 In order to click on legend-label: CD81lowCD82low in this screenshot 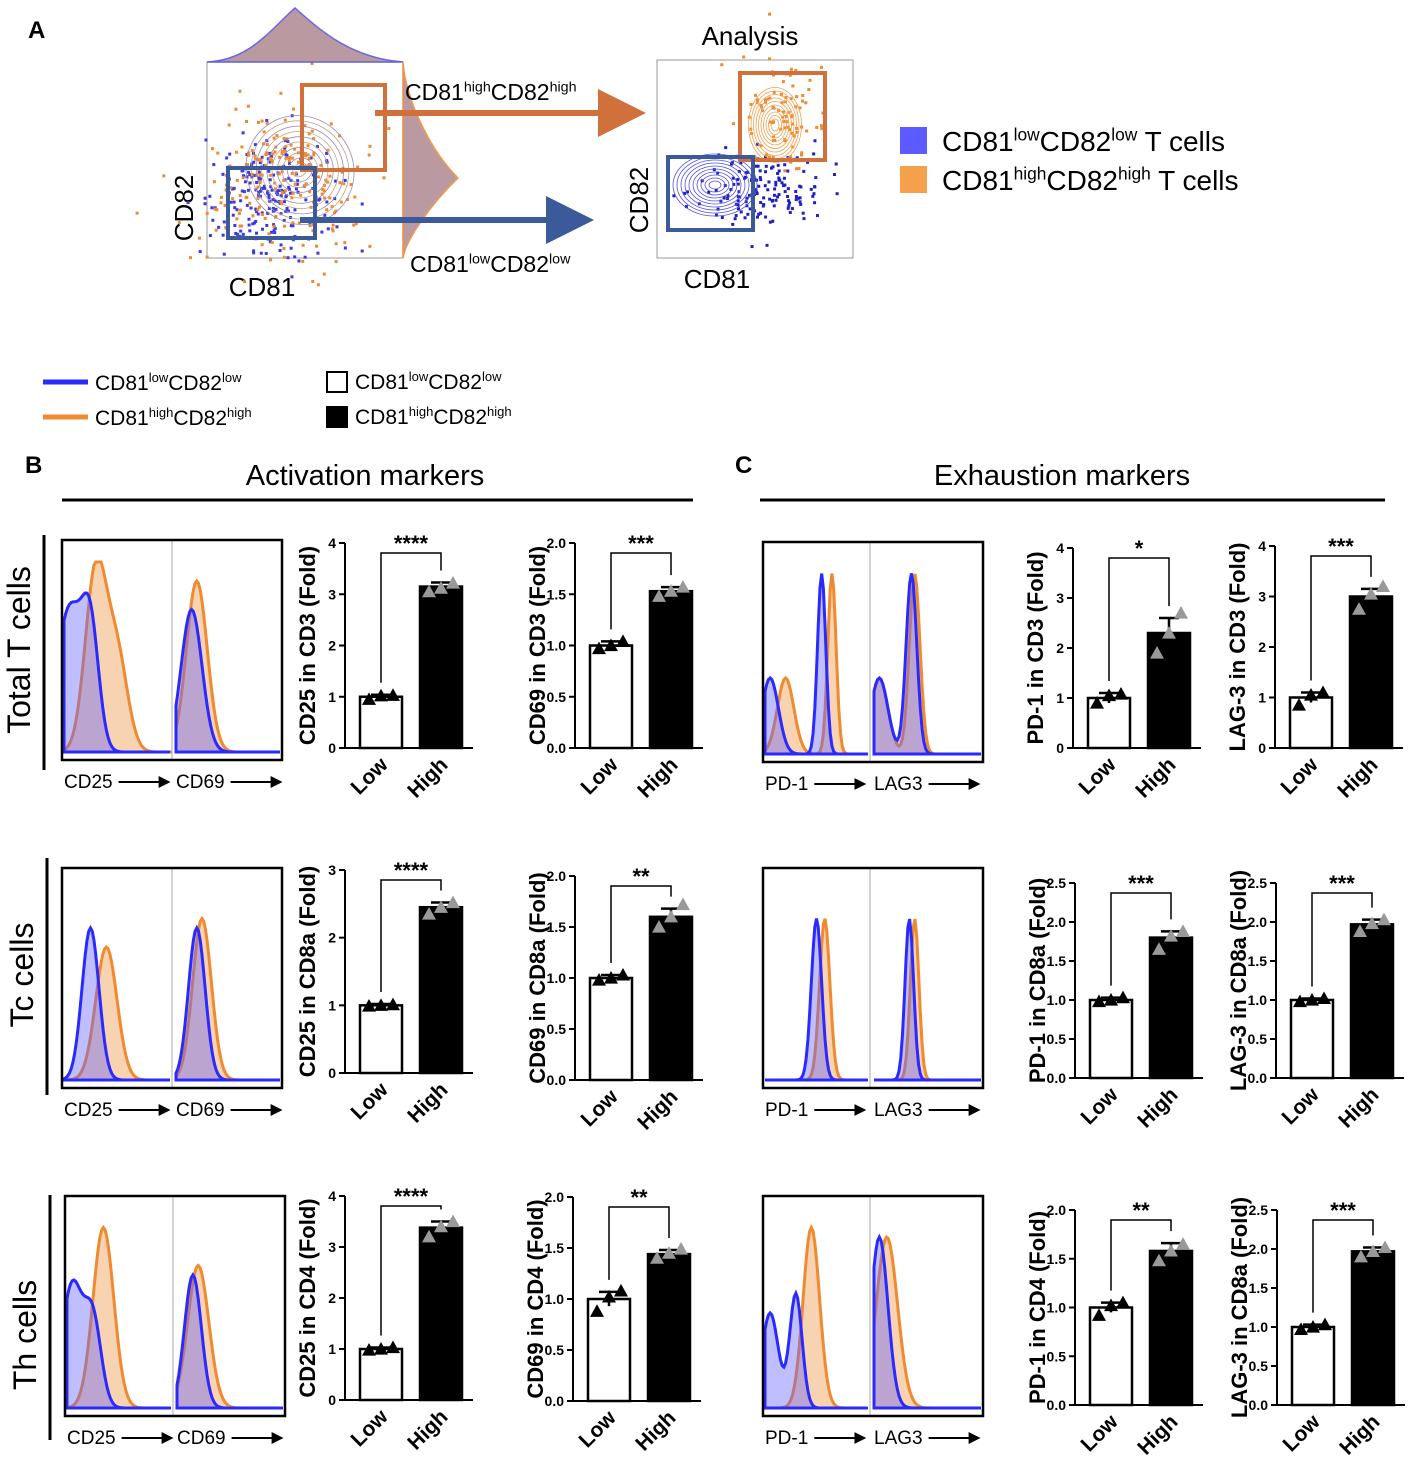, I will do `click(168, 382)`.